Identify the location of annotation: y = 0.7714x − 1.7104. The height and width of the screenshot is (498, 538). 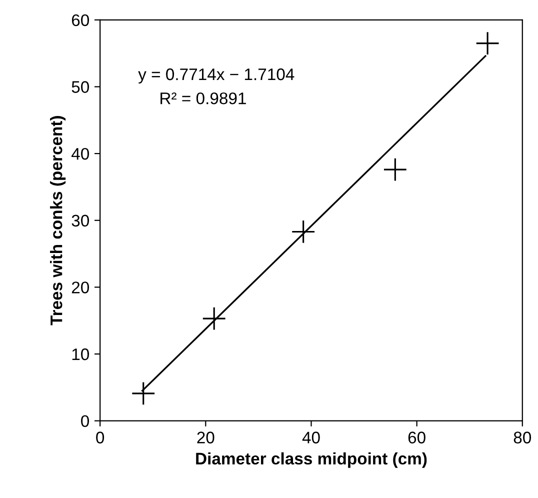
(216, 76).